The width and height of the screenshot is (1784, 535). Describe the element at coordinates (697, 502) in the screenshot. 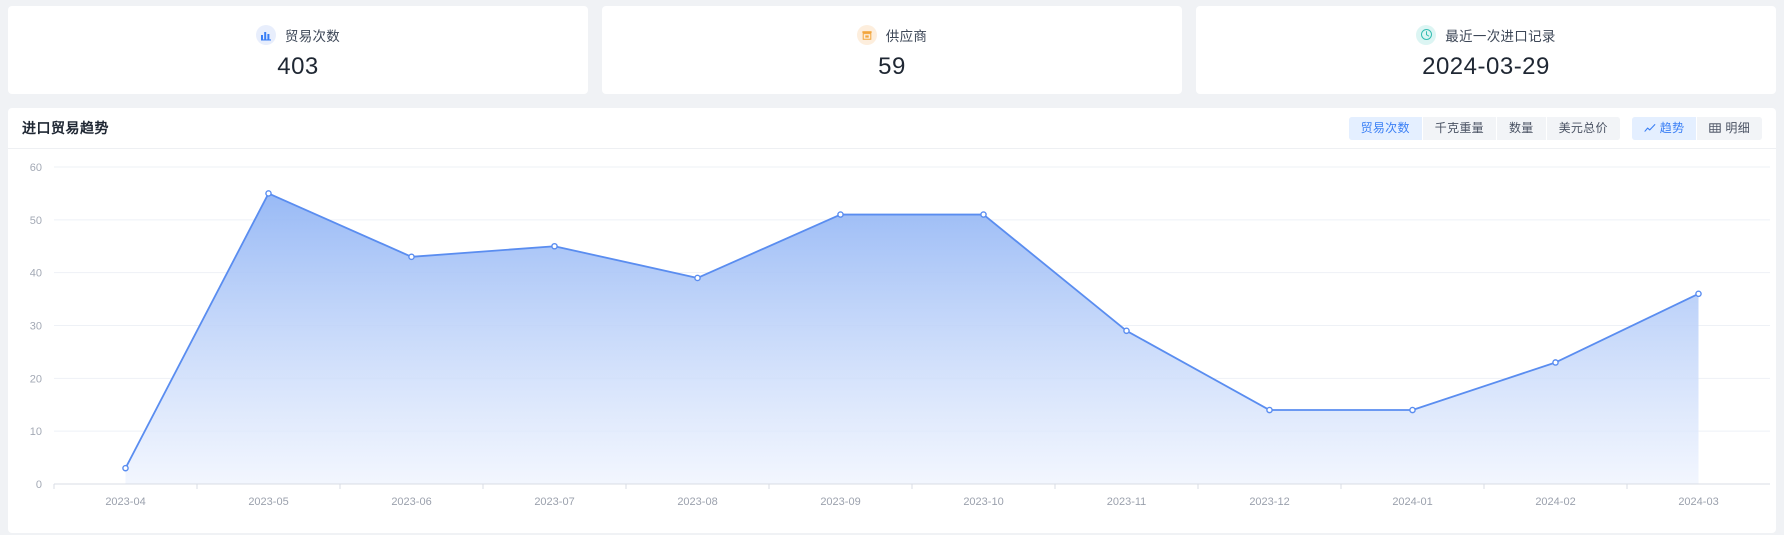

I see `x-tick-label: 2023-08` at that location.